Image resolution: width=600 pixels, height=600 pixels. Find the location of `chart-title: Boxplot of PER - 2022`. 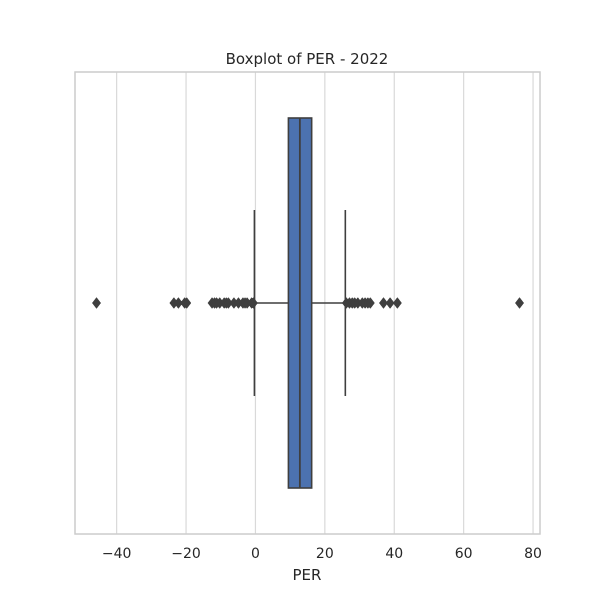

chart-title: Boxplot of PER - 2022 is located at coordinates (307, 59).